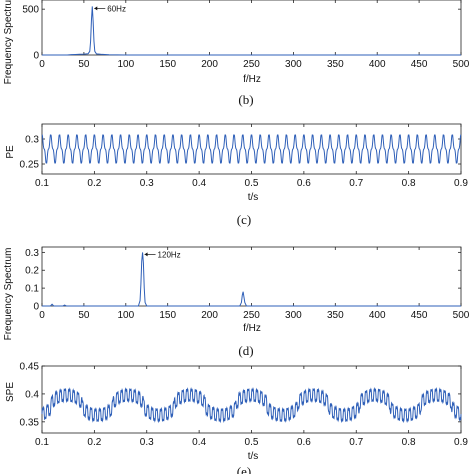 Image resolution: width=474 pixels, height=474 pixels. I want to click on panel-c-ytick-label: 0.25, so click(30, 165).